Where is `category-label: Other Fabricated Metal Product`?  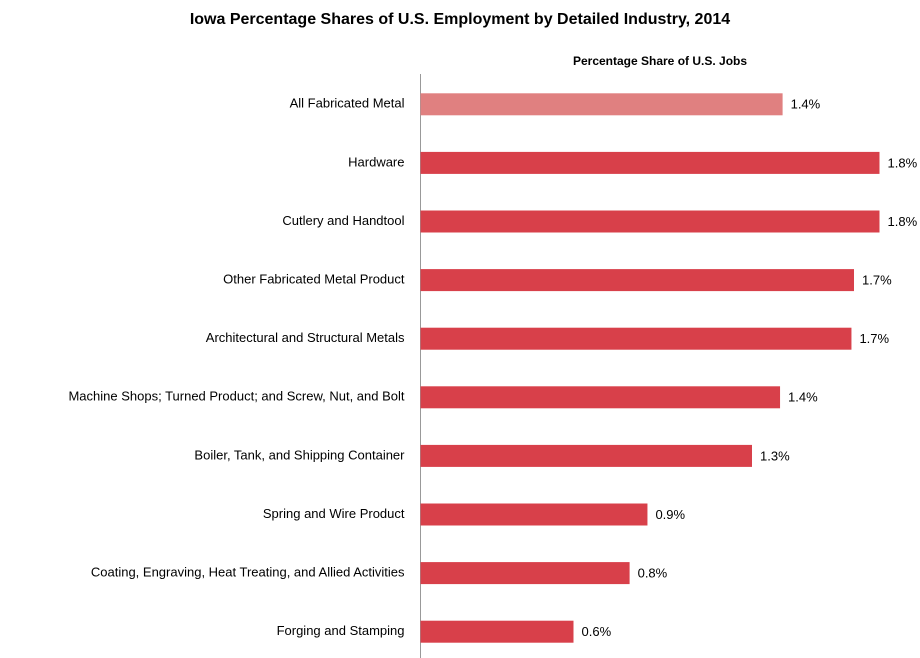
category-label: Other Fabricated Metal Product is located at coordinates (314, 279).